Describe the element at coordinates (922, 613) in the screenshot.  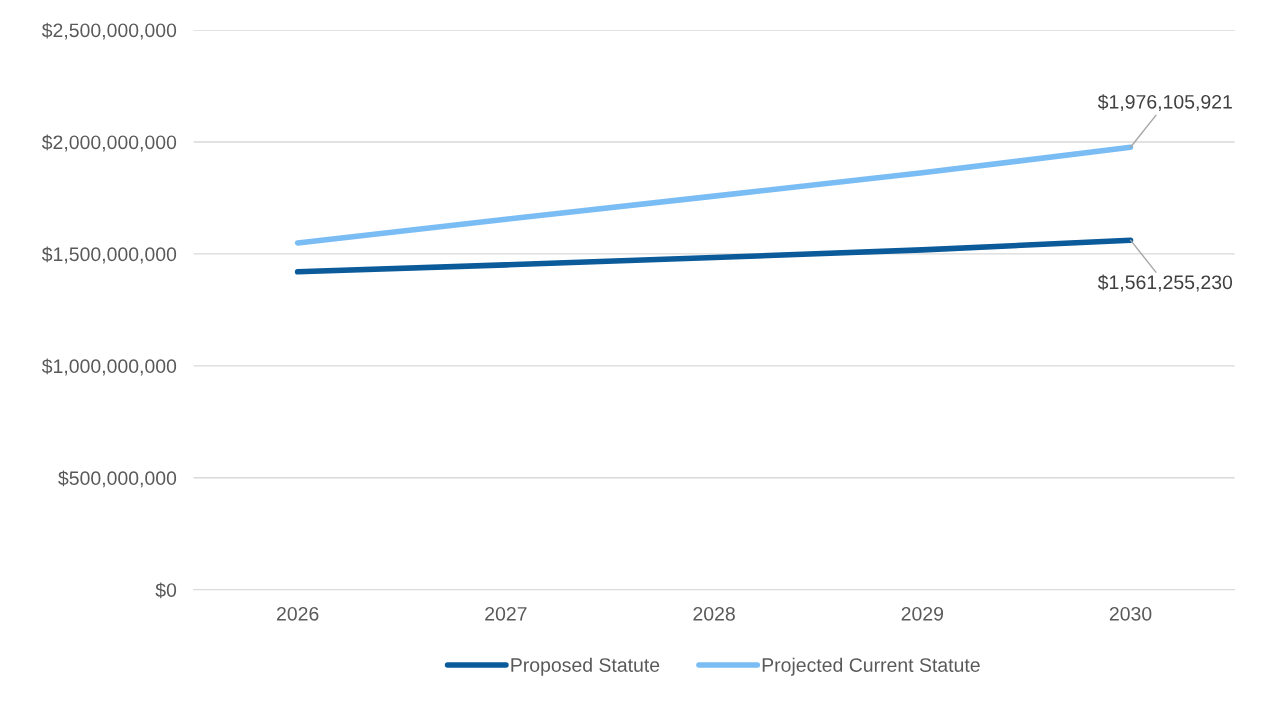
I see `x-tick-label: 2029` at that location.